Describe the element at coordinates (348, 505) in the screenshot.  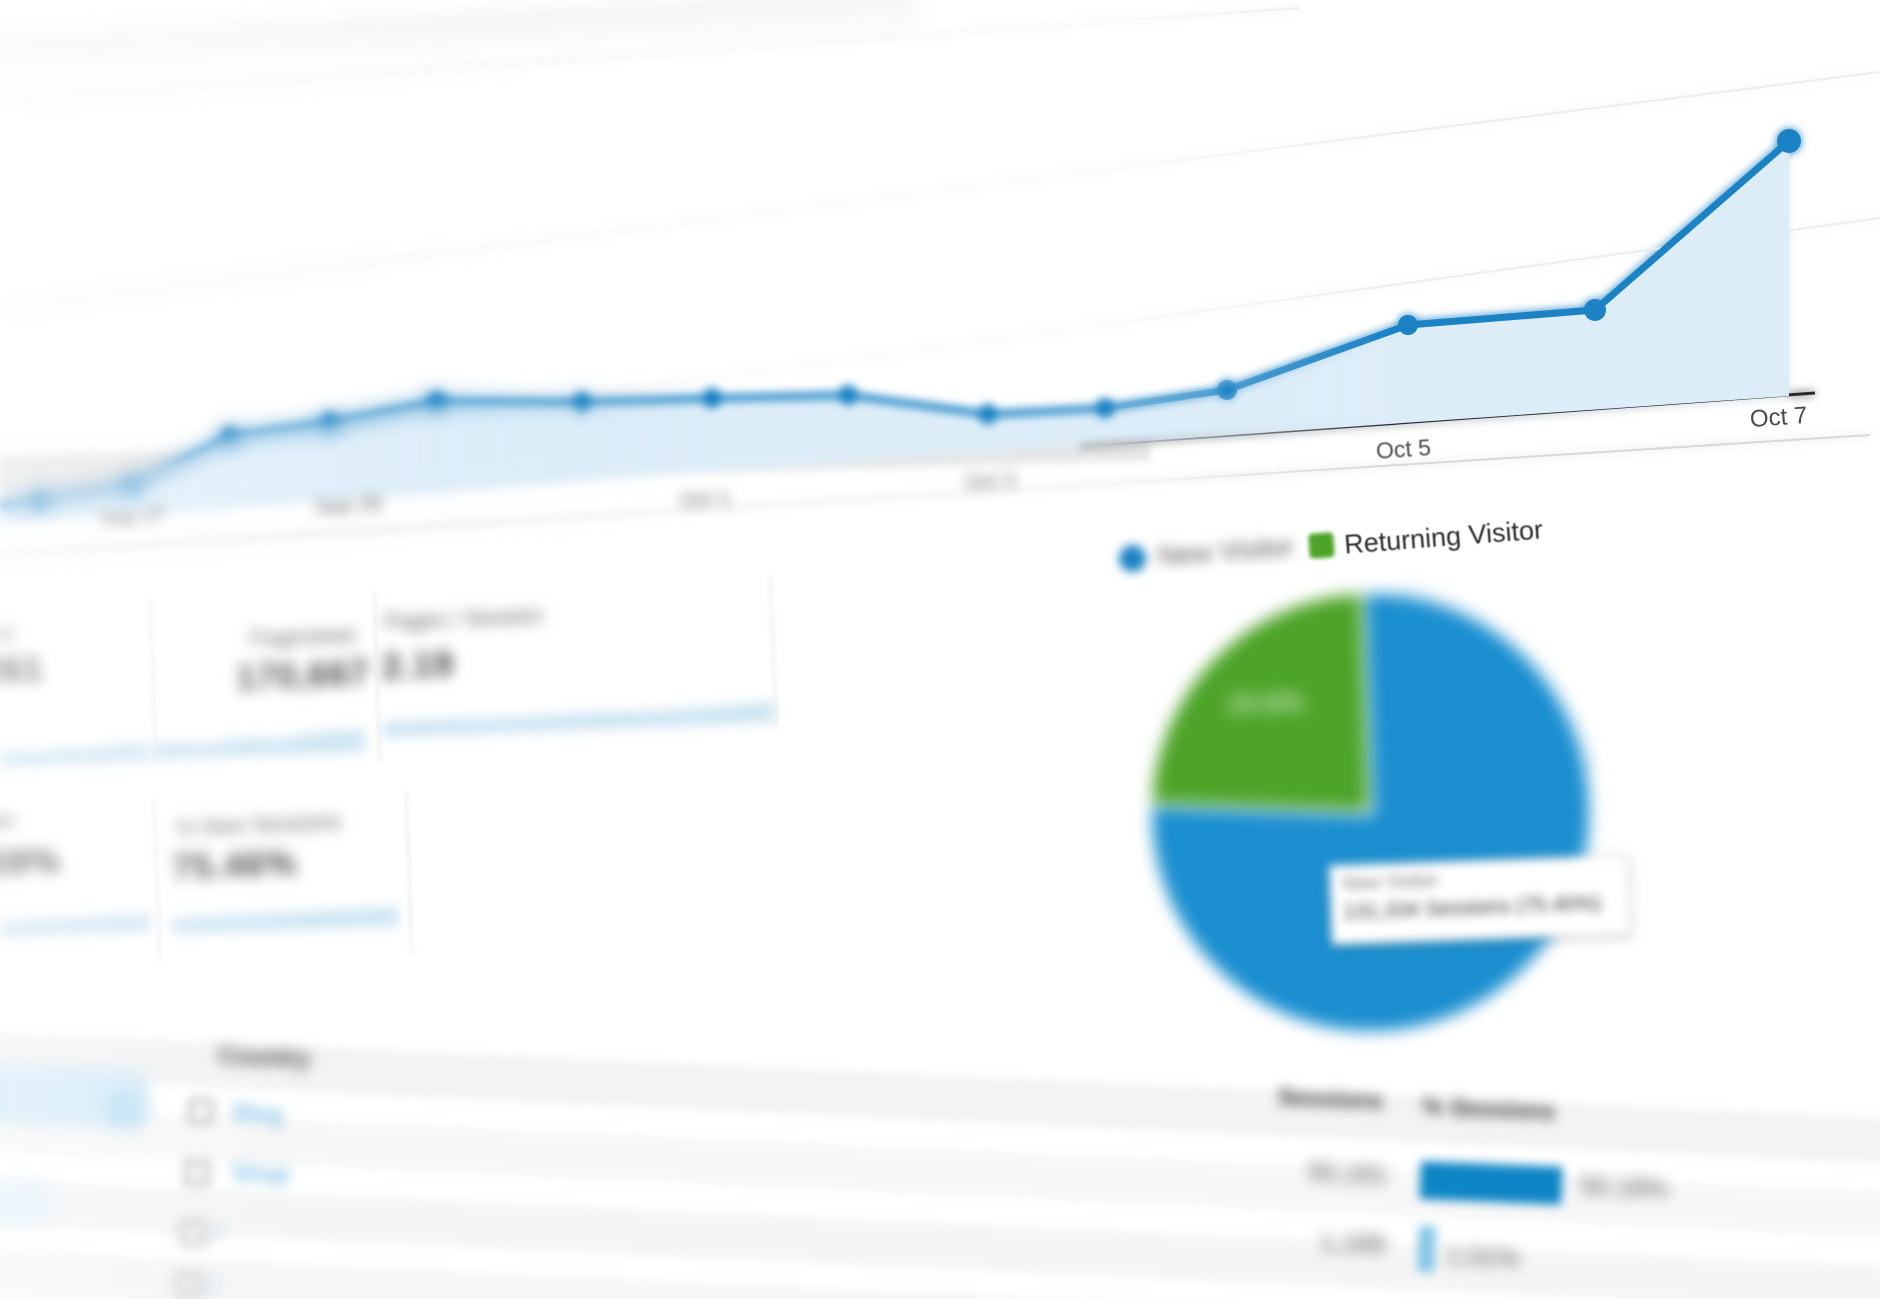
I see `x-tick-sep29: Sep 29` at that location.